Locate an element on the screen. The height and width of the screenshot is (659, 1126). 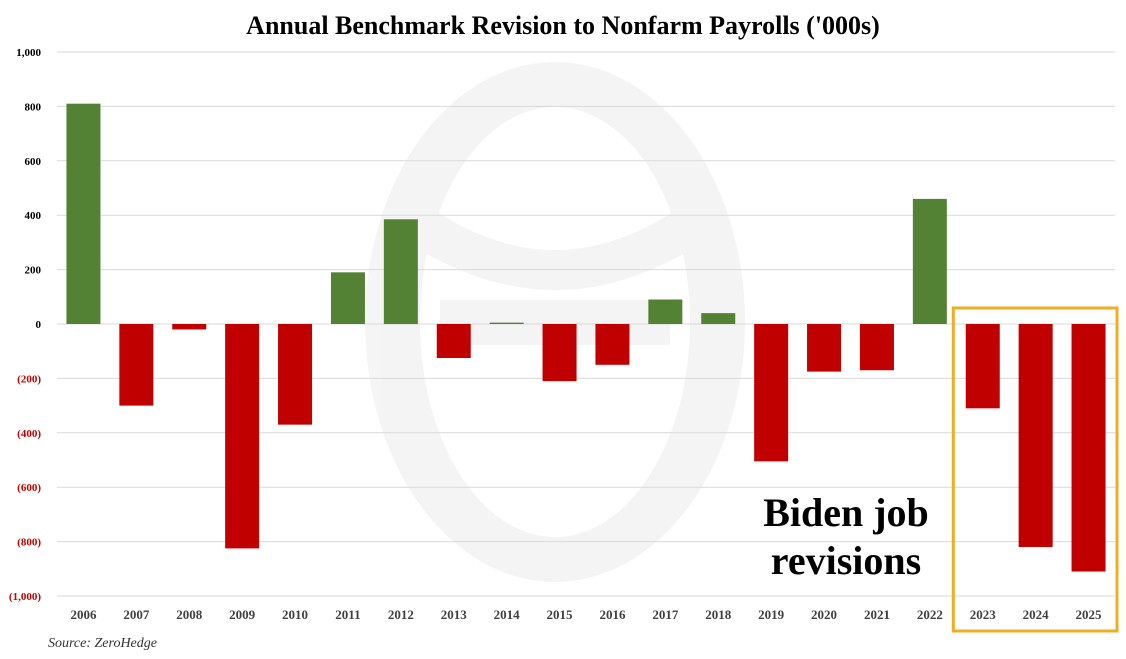
x-tick-label: 2015 is located at coordinates (560, 614).